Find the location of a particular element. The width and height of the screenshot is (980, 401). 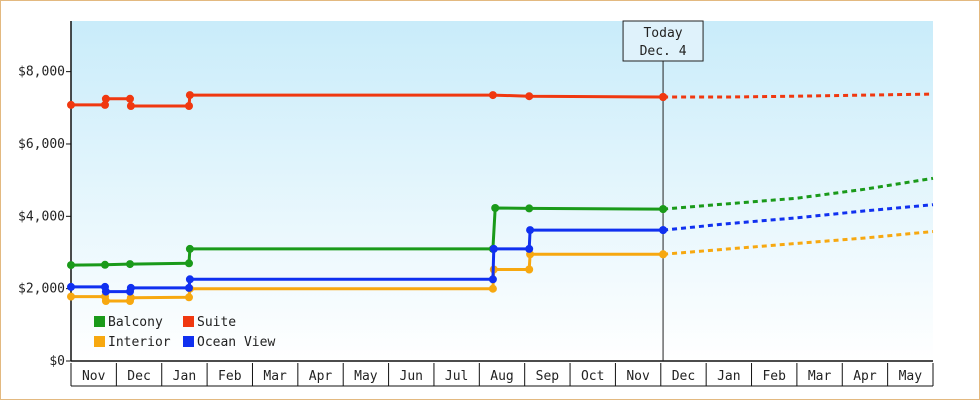

y-tick-label: $6,000 is located at coordinates (41, 144).